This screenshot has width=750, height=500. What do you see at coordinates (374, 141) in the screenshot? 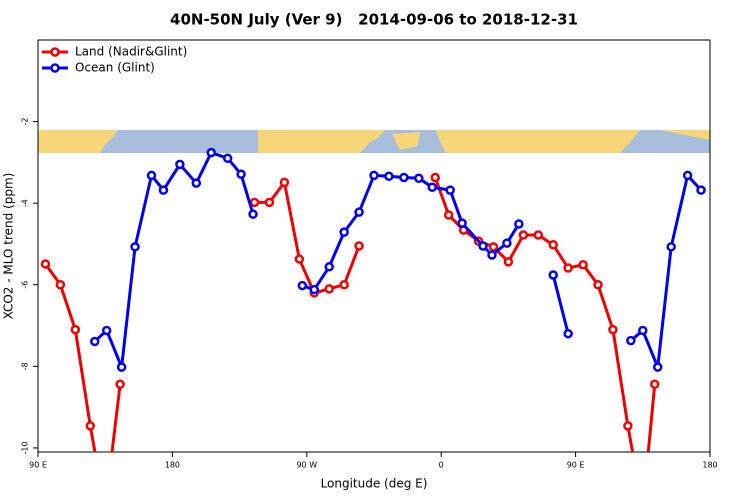
I see `map-strip` at bounding box center [374, 141].